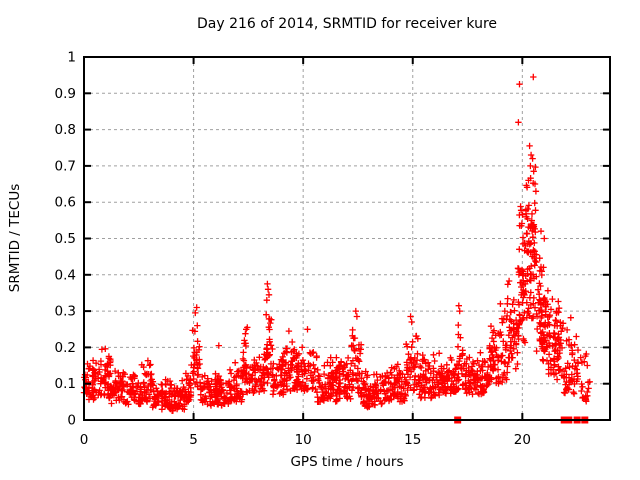  I want to click on y-tick-label: 0, so click(71, 421).